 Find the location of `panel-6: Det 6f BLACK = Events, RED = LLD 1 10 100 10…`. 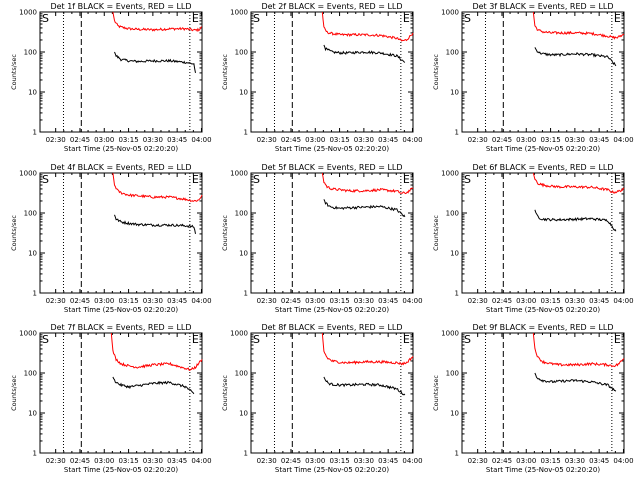

panel-6: Det 6f BLACK = Events, RED = LLD 1 10 100 10… is located at coordinates (533, 238).